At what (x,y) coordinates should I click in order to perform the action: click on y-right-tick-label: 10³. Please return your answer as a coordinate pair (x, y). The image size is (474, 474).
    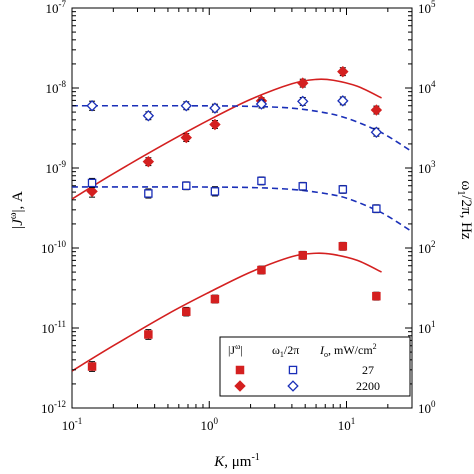
    Looking at the image, I should click on (427, 167).